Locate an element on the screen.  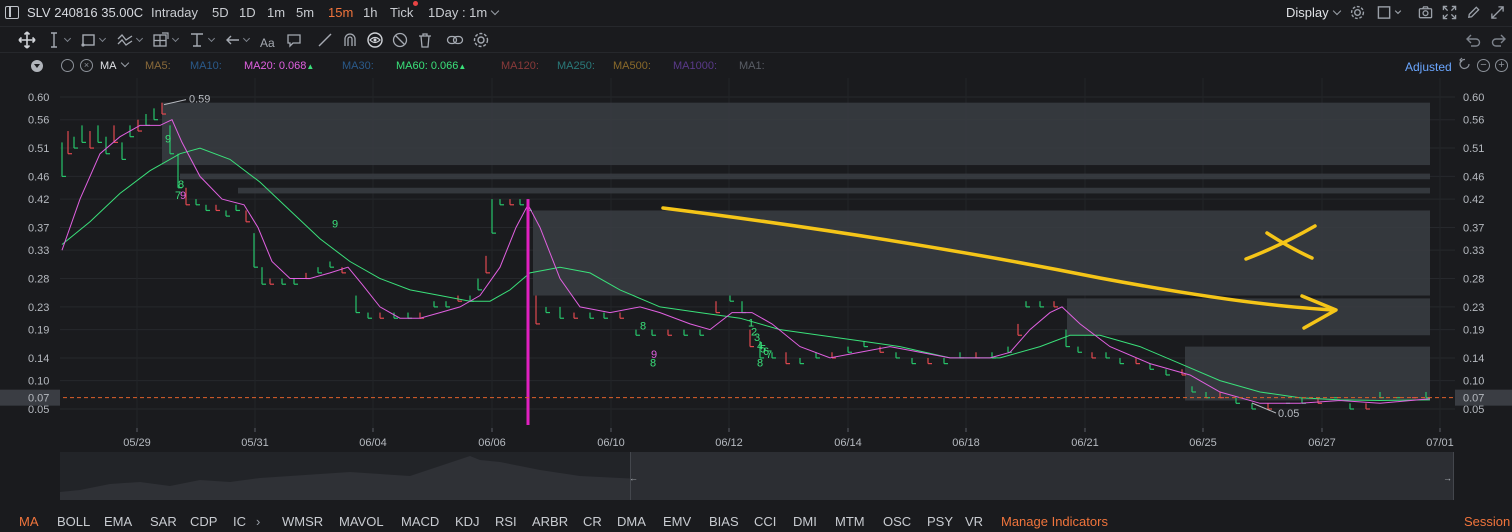
chevron-right-icon: › is located at coordinates (258, 521).